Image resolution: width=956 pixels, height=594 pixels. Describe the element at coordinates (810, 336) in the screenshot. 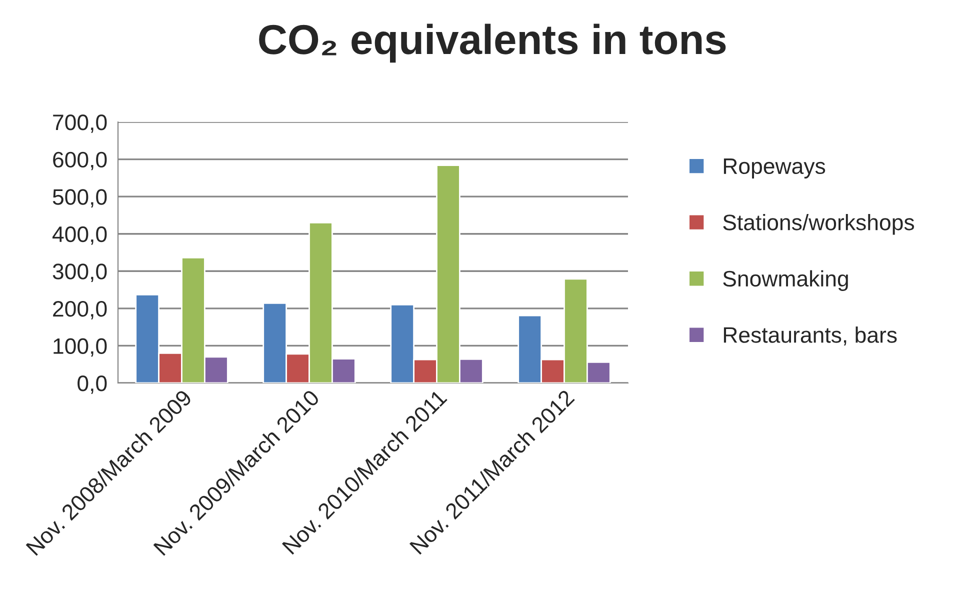

I see `legend-label: Restaurants, bars` at that location.